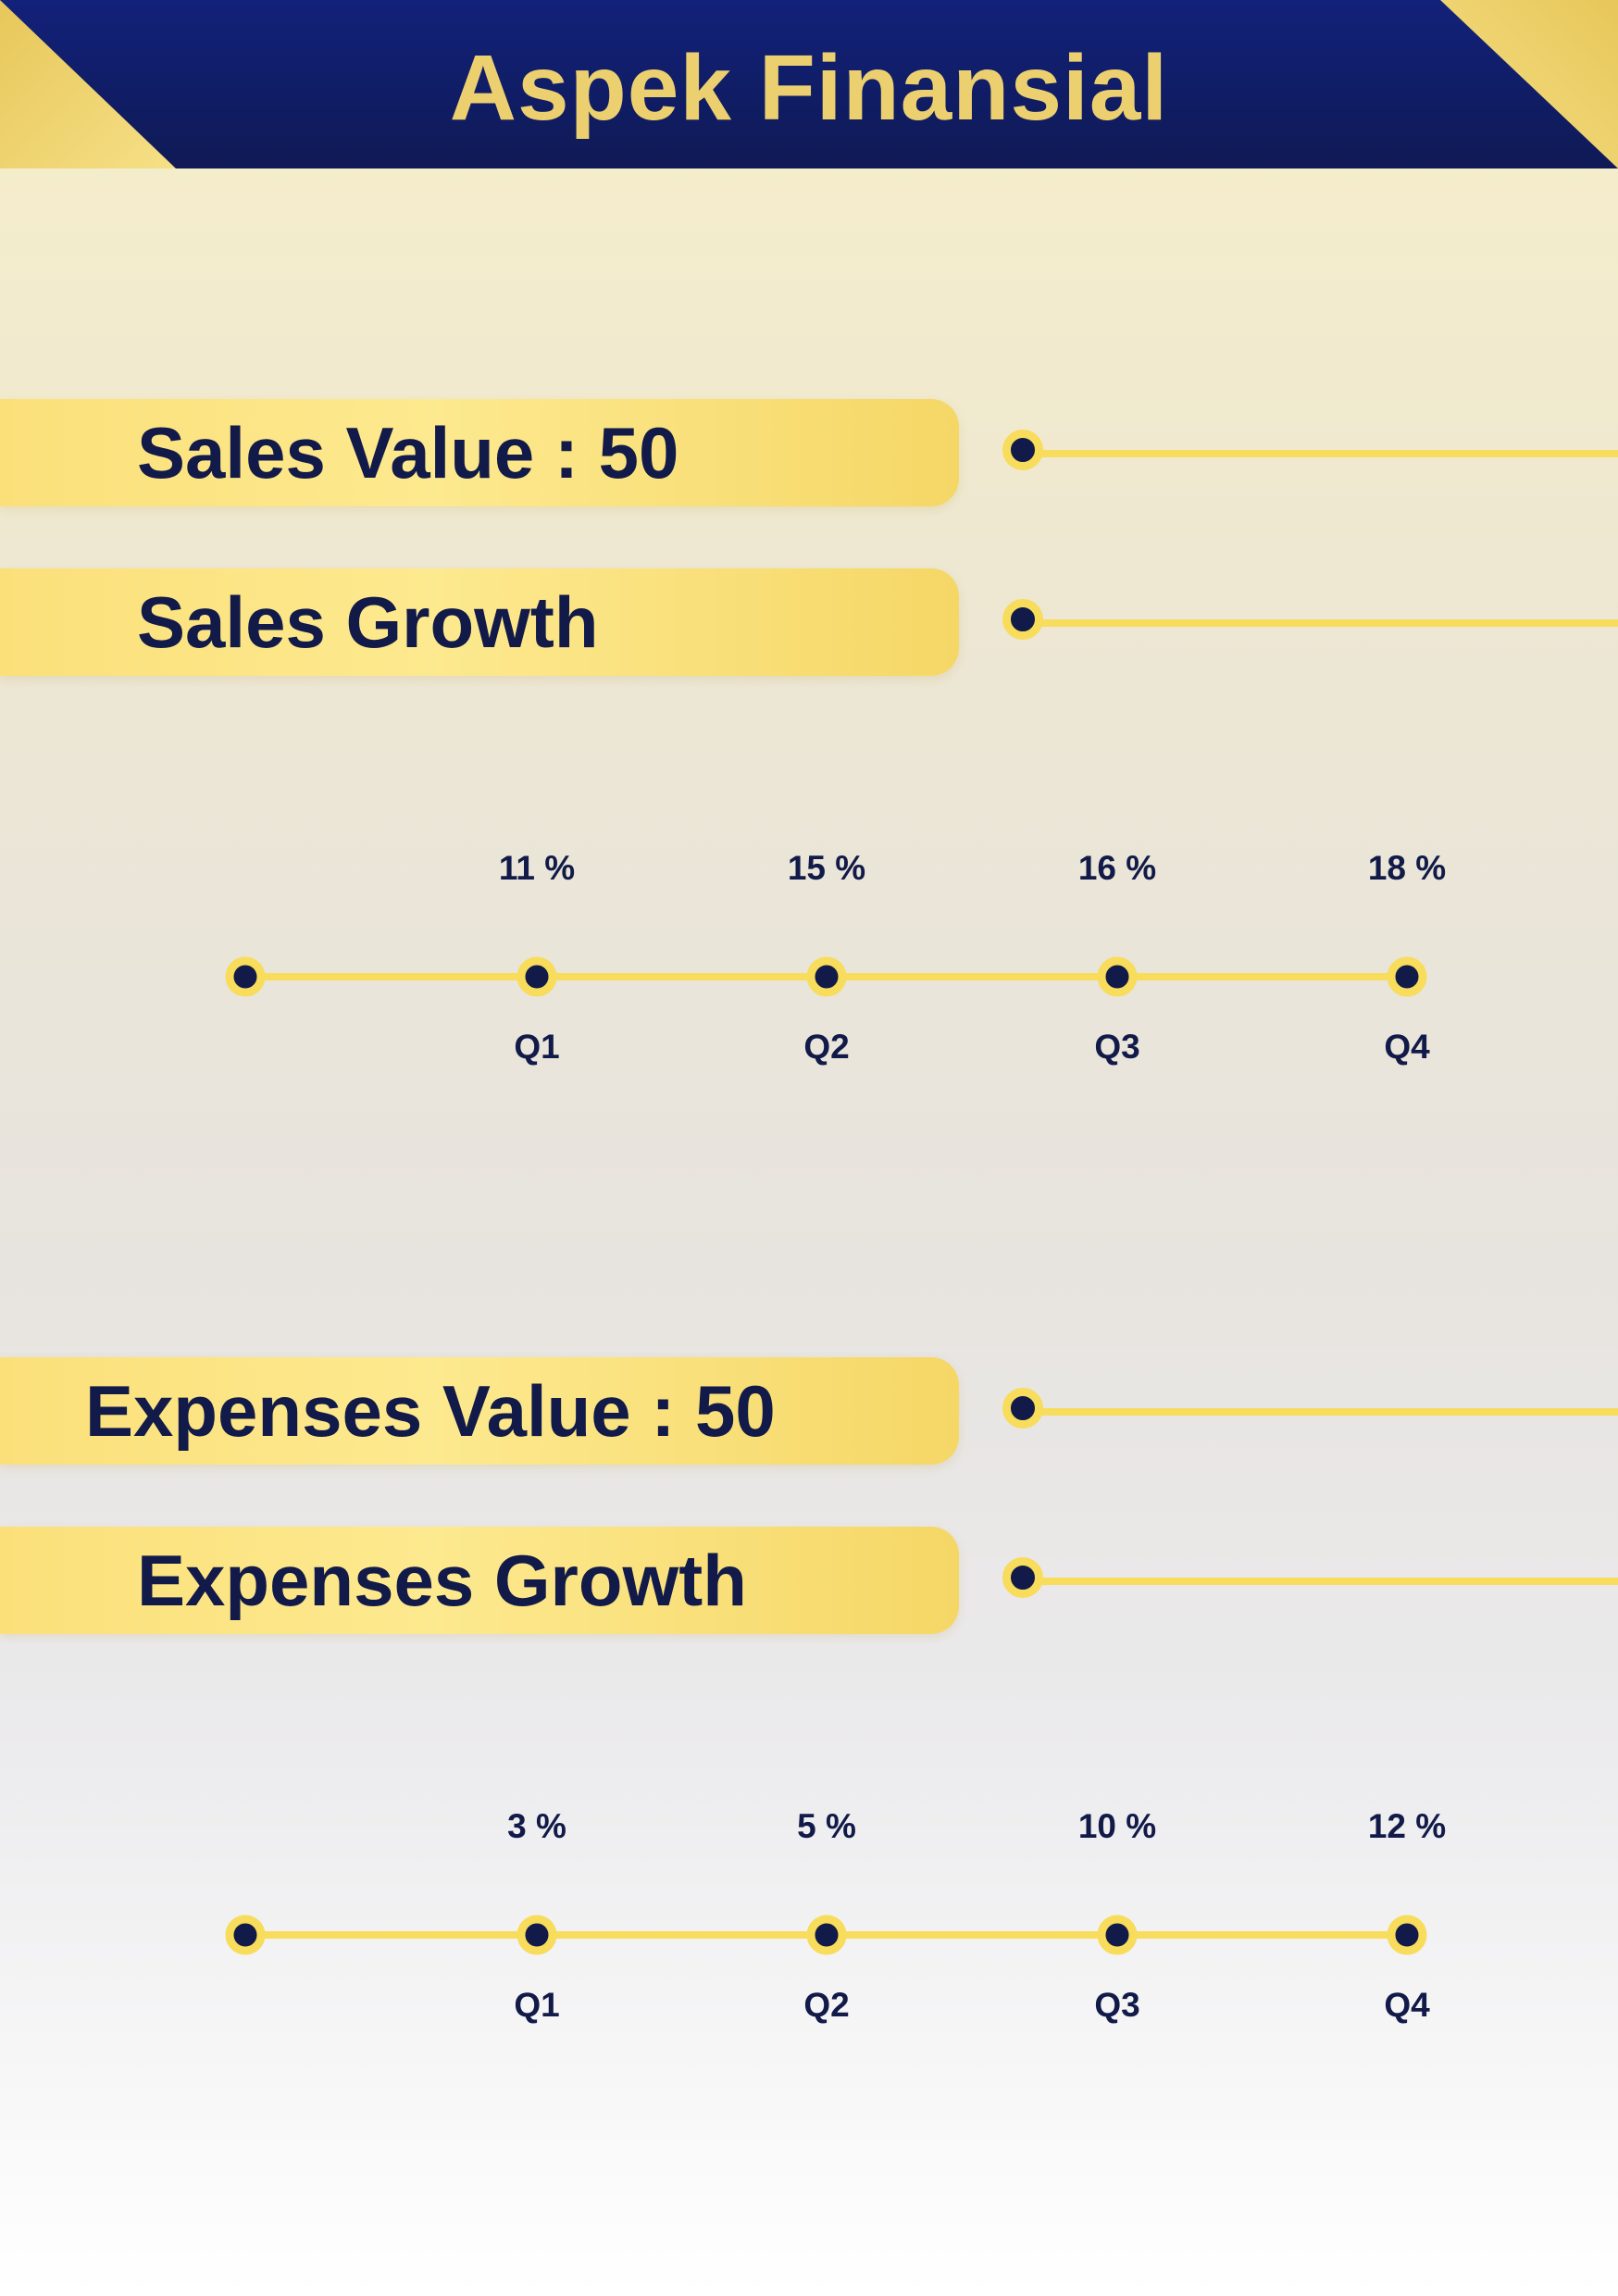 The height and width of the screenshot is (2296, 1618). What do you see at coordinates (1022, 1577) in the screenshot?
I see `expenses-growth-connector-dot` at bounding box center [1022, 1577].